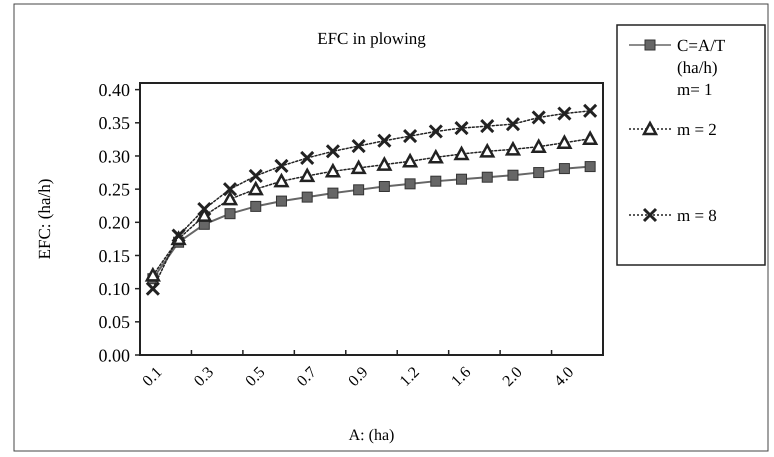  Describe the element at coordinates (114, 123) in the screenshot. I see `y-tick-label: 0.35` at that location.